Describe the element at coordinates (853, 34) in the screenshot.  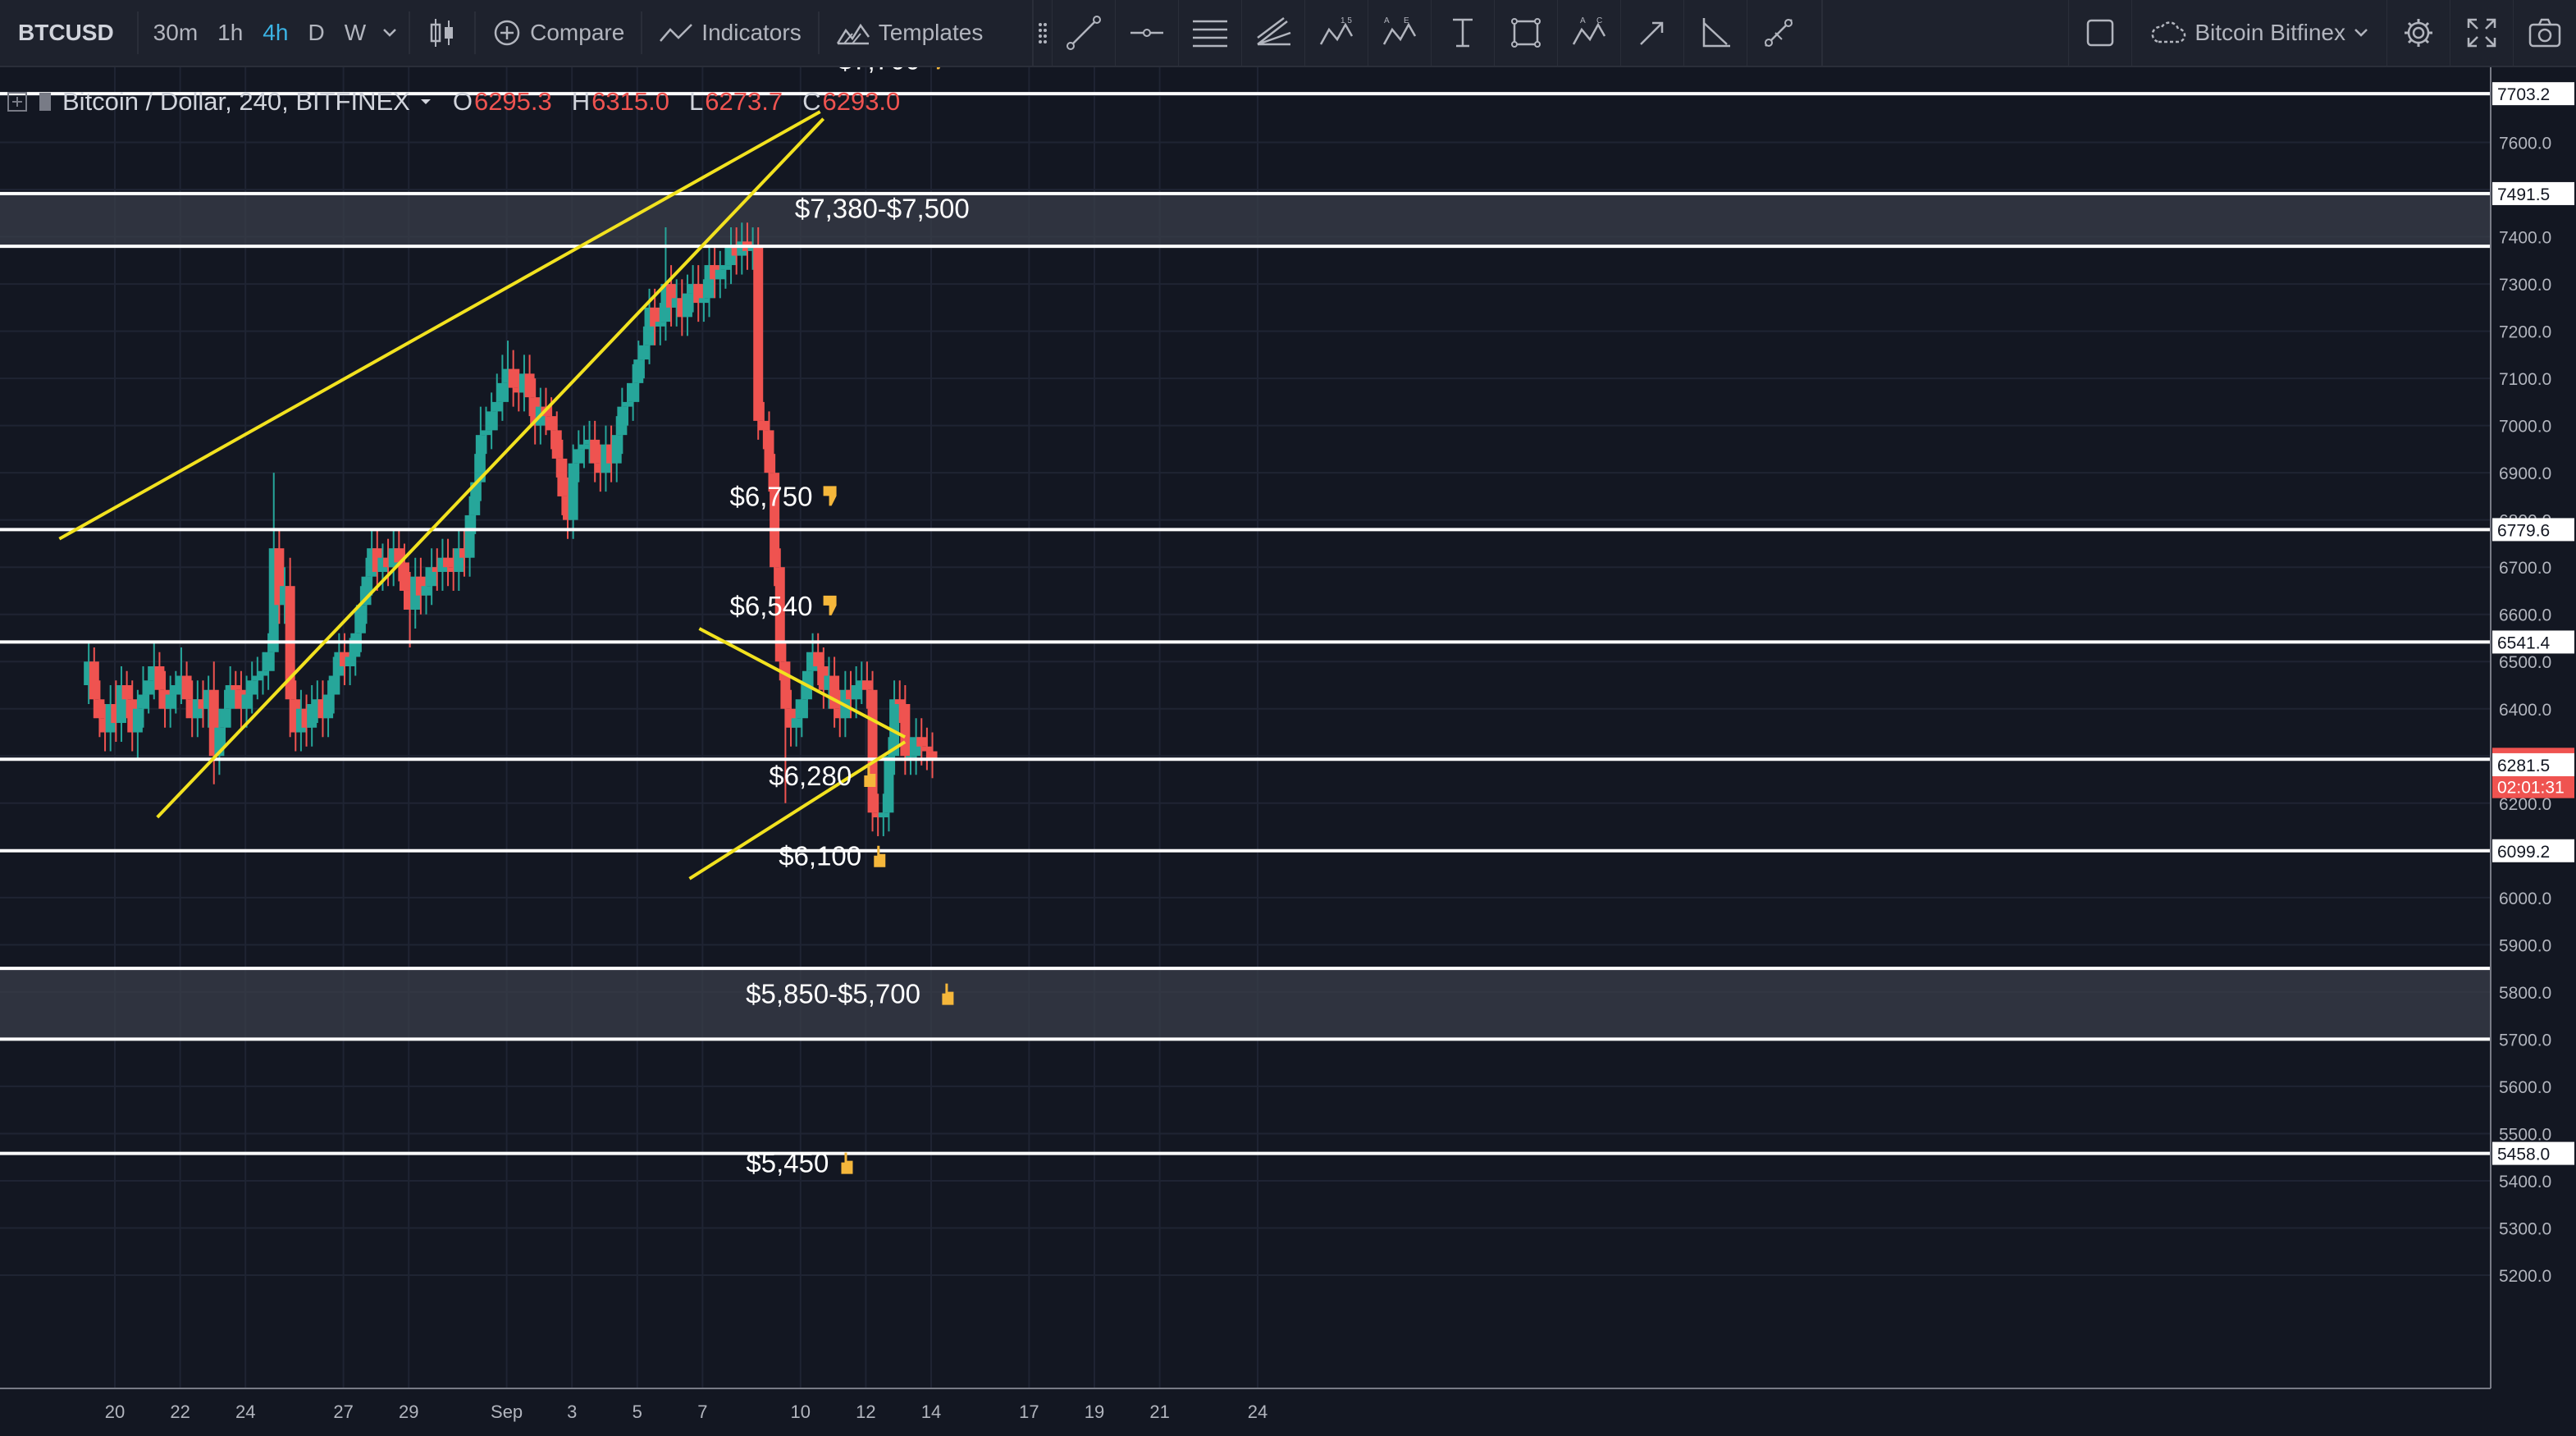
I see `templates-icon` at that location.